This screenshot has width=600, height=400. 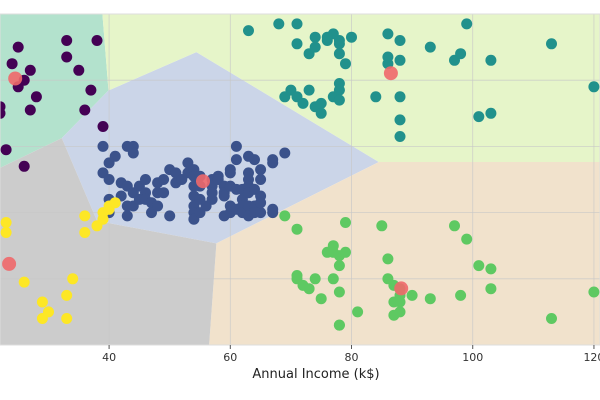 What do you see at coordinates (591, 357) in the screenshot?
I see `x-tick-label: 120` at bounding box center [591, 357].